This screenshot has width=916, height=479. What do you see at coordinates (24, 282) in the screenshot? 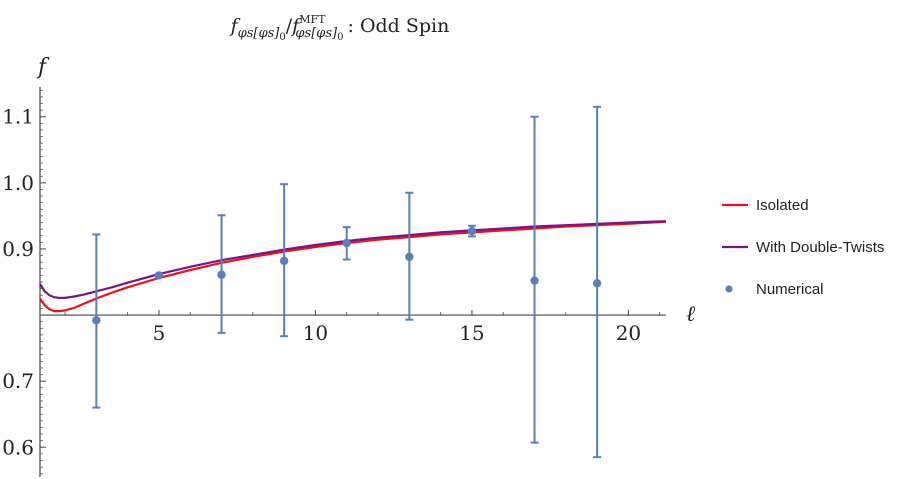
I see `y-ticks: 0.6 0.7 0.9 1.0 1.1` at bounding box center [24, 282].